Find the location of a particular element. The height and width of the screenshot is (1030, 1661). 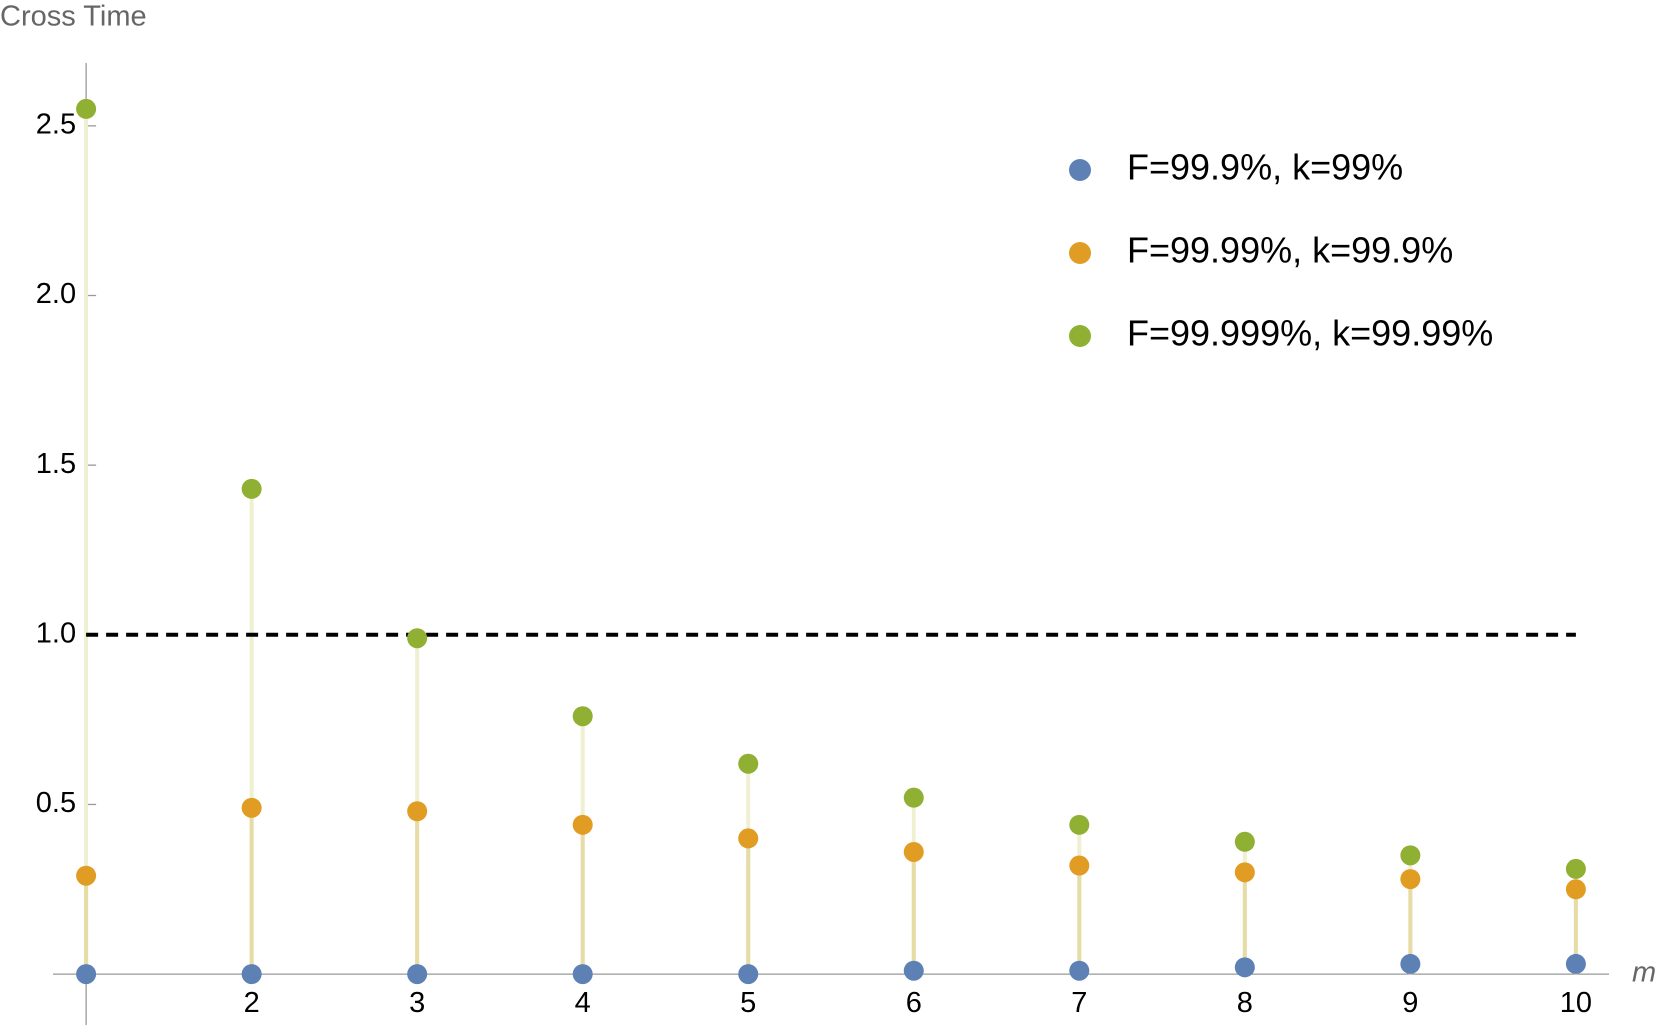

x-tick-label: 6 is located at coordinates (914, 1003).